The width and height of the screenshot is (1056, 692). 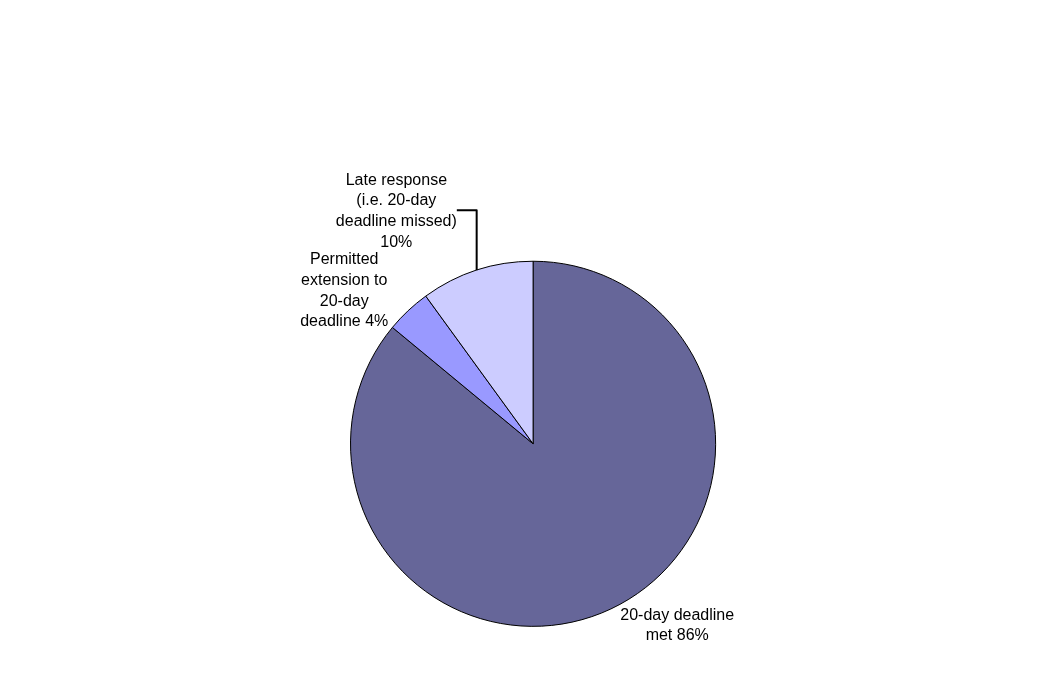 I want to click on data-label: 10%, so click(x=396, y=241).